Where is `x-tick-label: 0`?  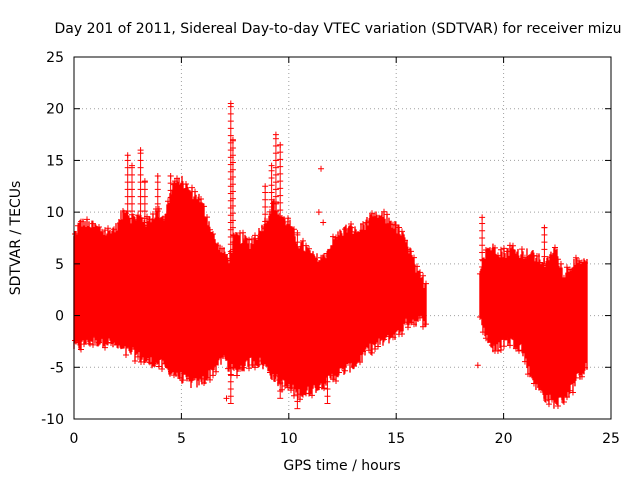 x-tick-label: 0 is located at coordinates (74, 439).